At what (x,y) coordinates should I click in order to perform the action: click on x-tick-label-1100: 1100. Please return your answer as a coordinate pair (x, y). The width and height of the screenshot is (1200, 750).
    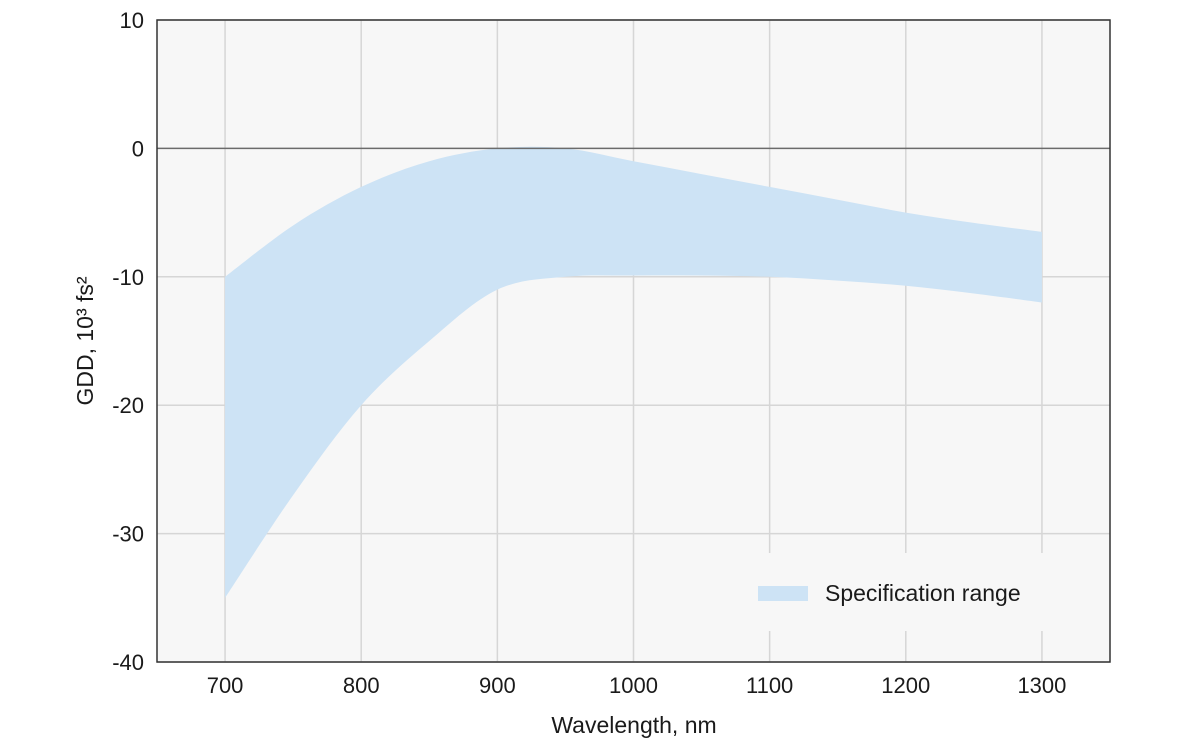
    Looking at the image, I should click on (769, 685).